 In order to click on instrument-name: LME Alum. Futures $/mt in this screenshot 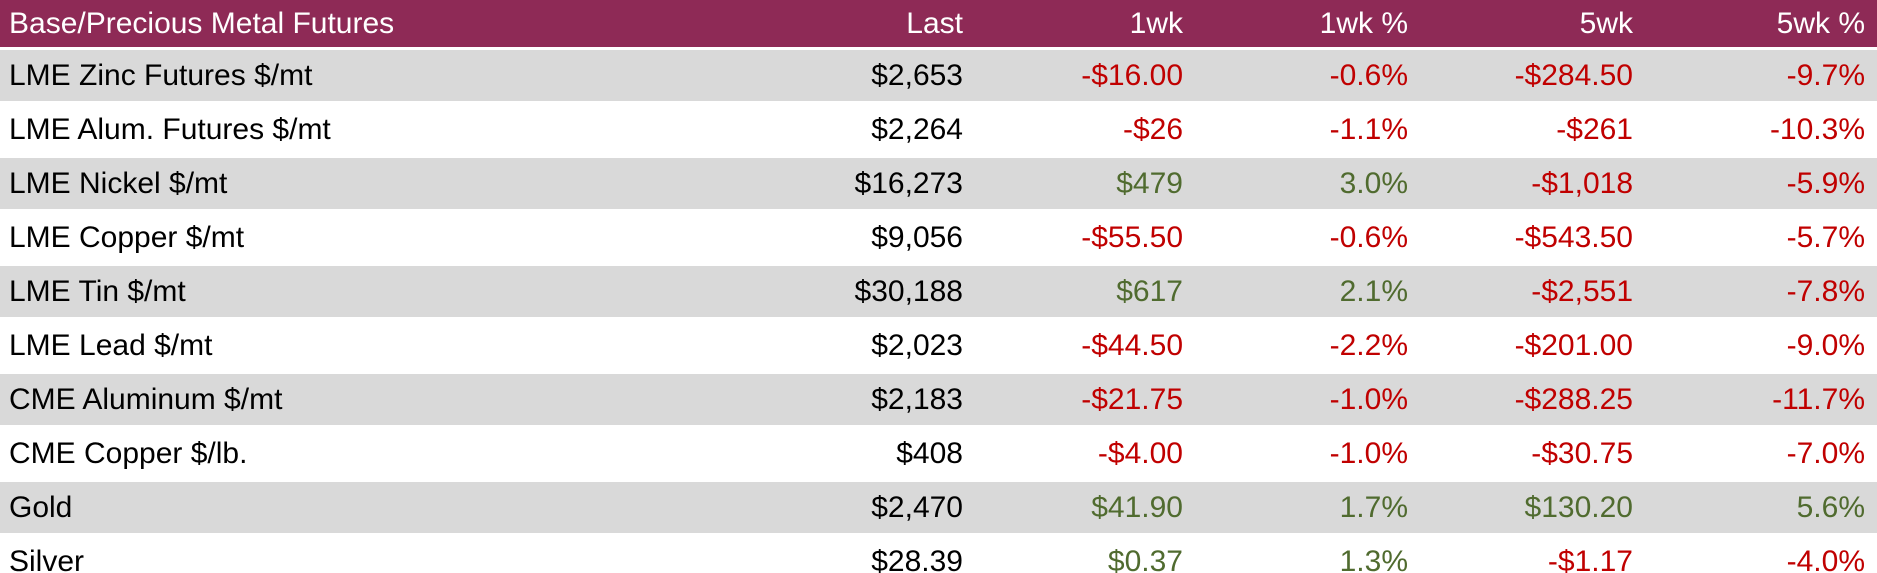, I will do `click(409, 131)`.